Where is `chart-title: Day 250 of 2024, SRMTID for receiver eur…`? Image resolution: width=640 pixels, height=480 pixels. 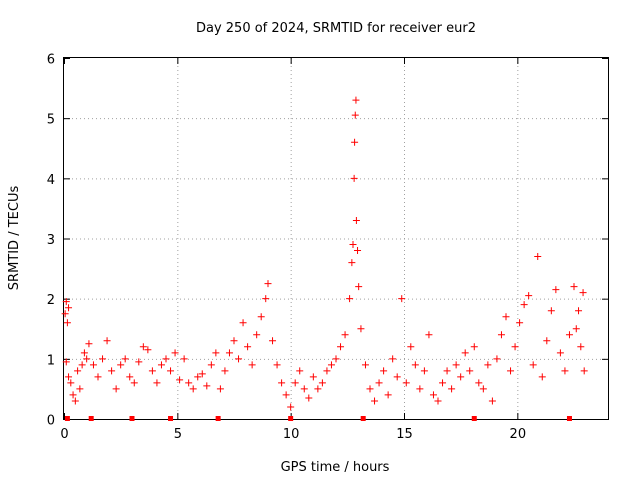
chart-title: Day 250 of 2024, SRMTID for receiver eur… is located at coordinates (336, 28).